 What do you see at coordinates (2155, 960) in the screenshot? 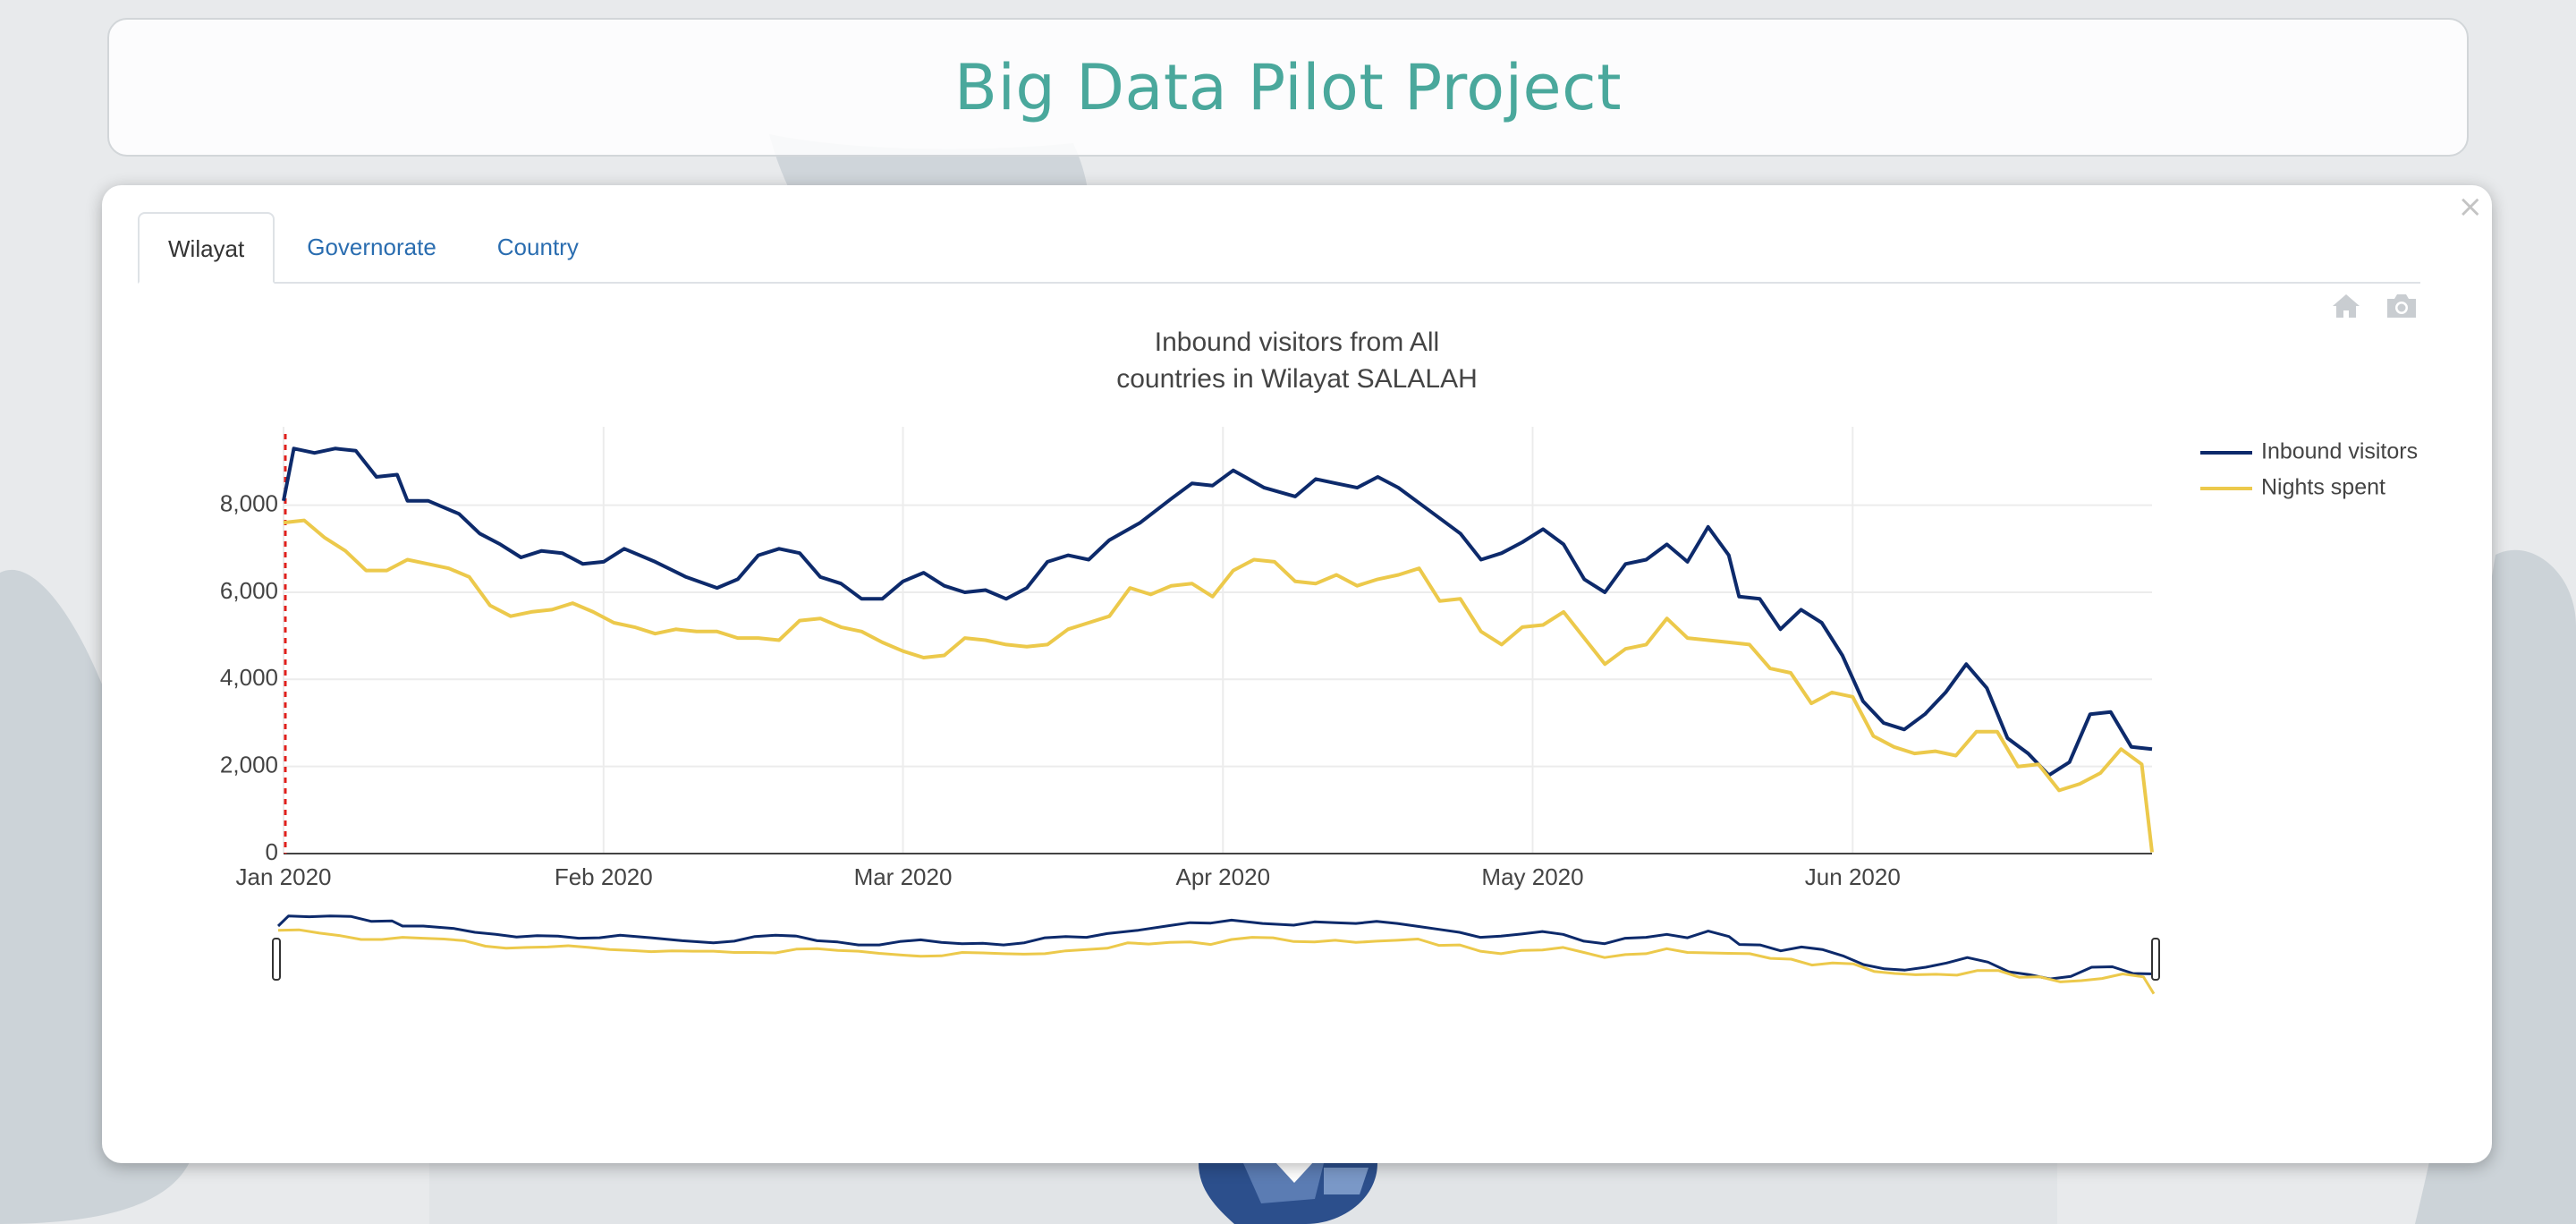
I see `range-slider-right-handle` at bounding box center [2155, 960].